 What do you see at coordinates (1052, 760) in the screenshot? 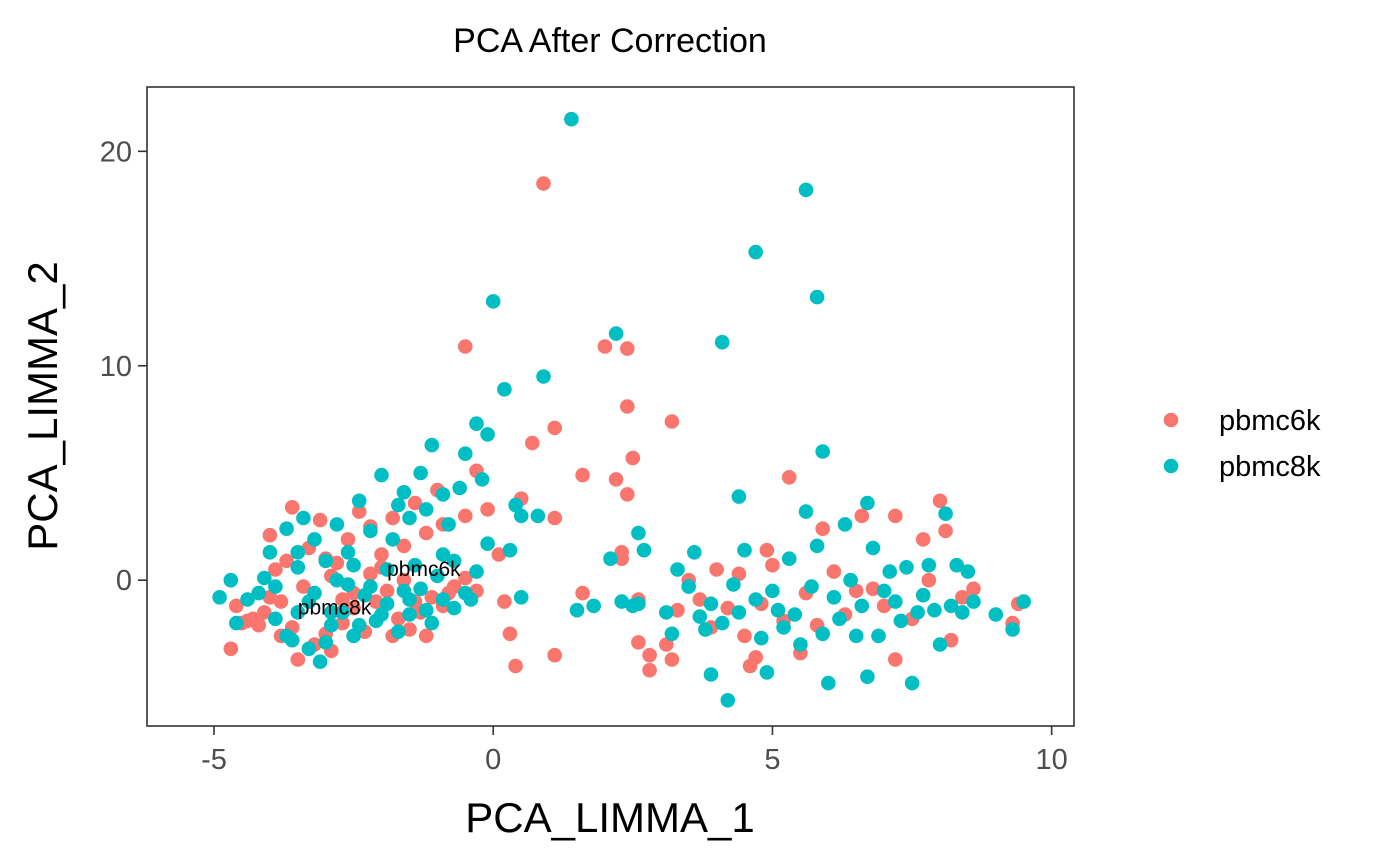
I see `x-tick-label: 10` at bounding box center [1052, 760].